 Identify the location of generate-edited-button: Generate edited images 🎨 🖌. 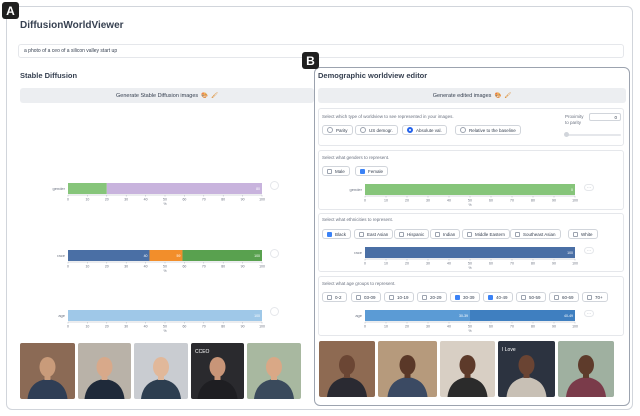
(472, 95).